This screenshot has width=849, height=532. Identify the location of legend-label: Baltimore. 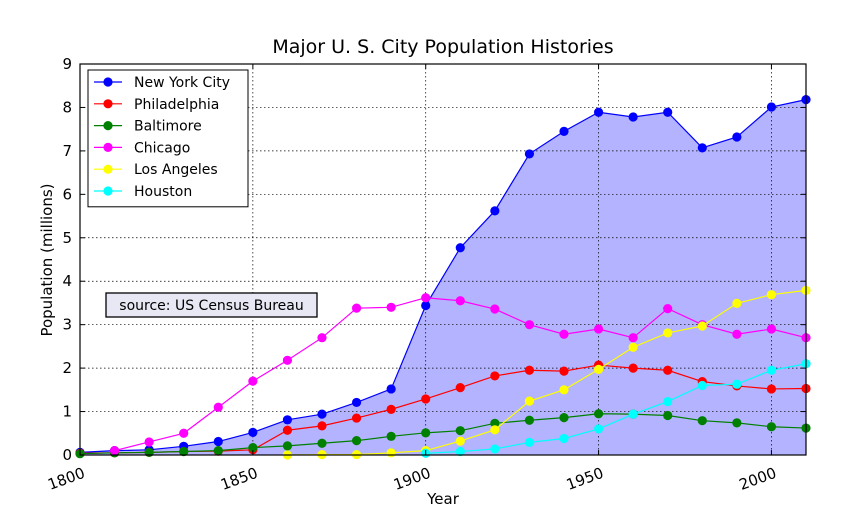
(168, 127).